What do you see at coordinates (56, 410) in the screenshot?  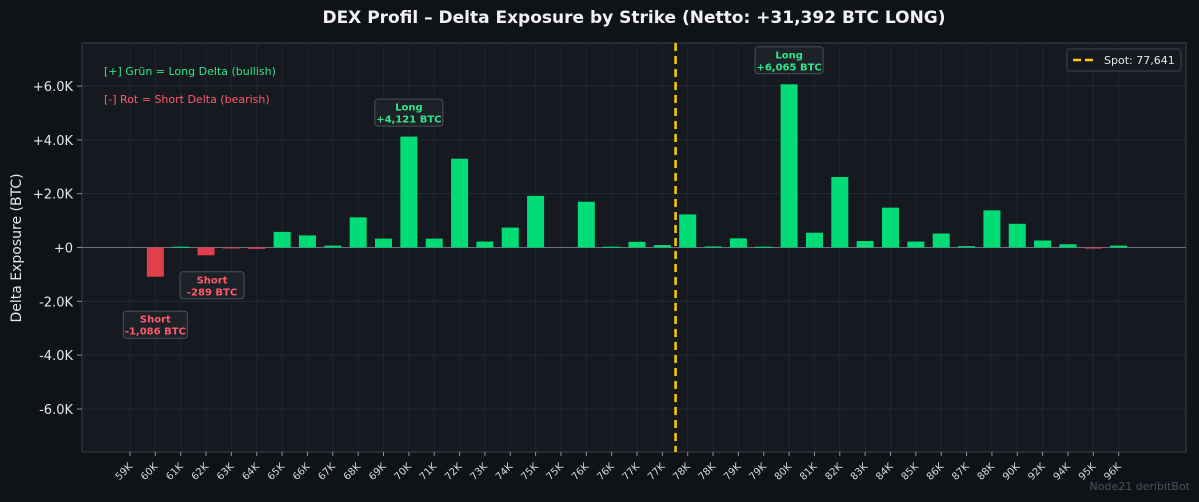 I see `y-tick-label: -6.0K` at bounding box center [56, 410].